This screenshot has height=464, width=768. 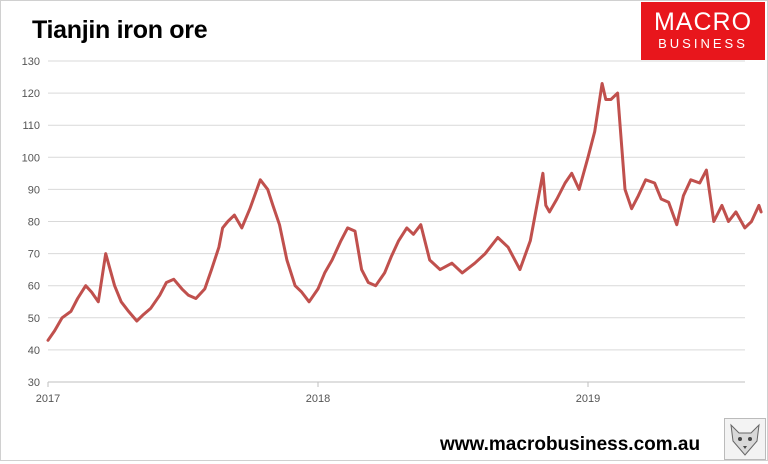 What do you see at coordinates (120, 30) in the screenshot?
I see `chart-title: Tianjin iron ore` at bounding box center [120, 30].